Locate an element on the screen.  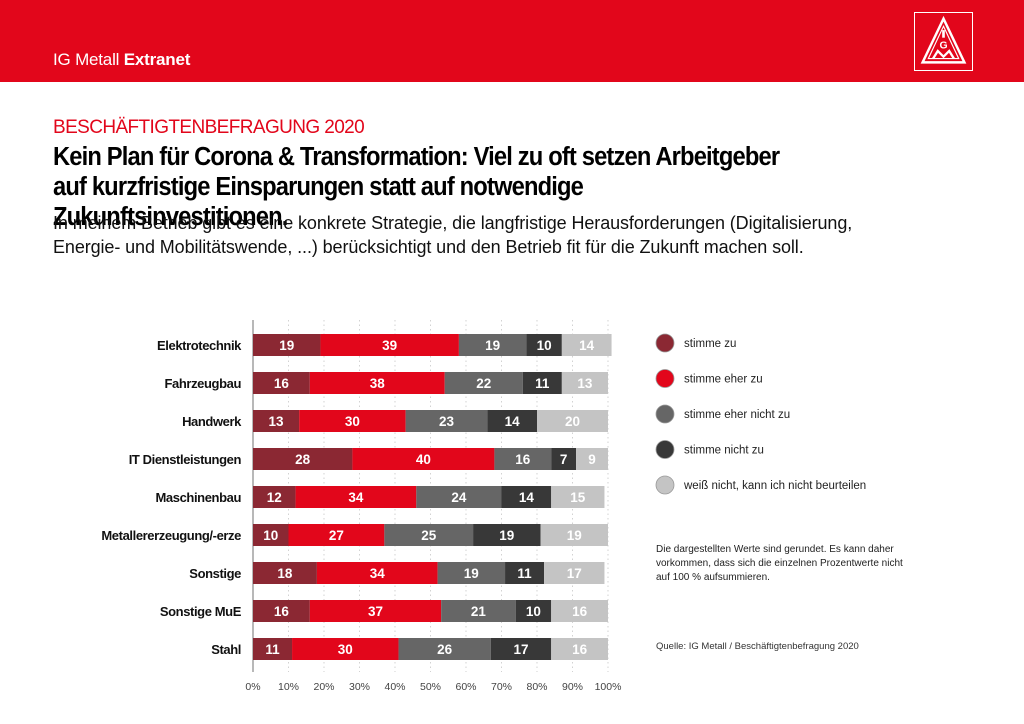
x-tick-label: 20% is located at coordinates (323, 687).